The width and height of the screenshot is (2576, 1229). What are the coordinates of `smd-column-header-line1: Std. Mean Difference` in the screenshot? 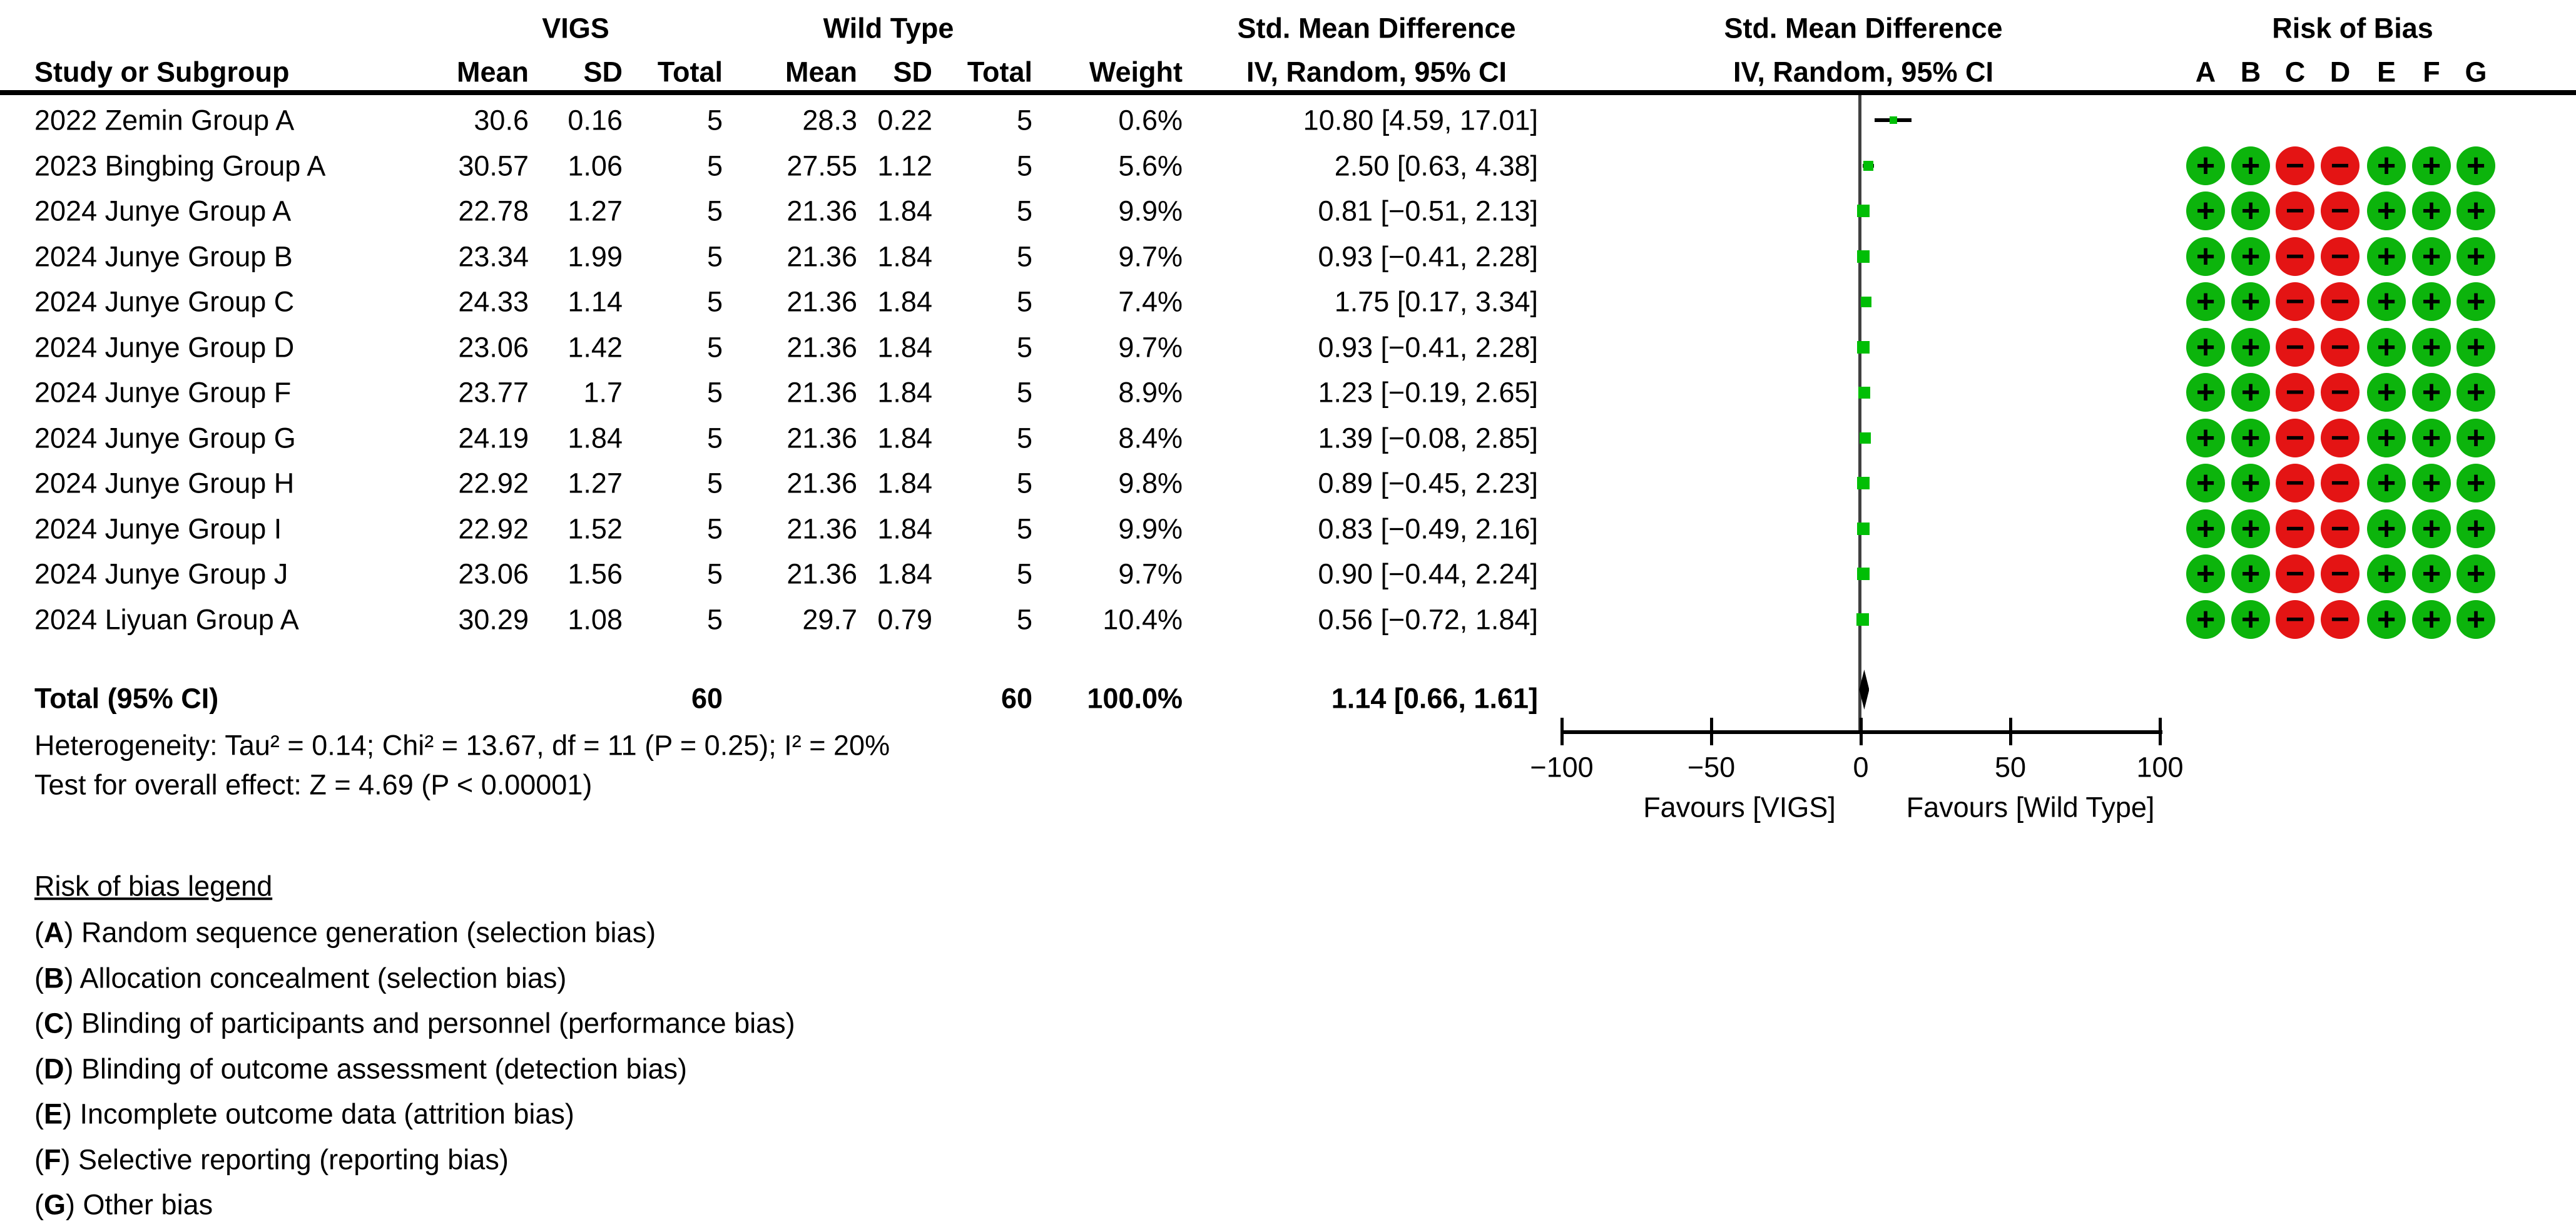 It's located at (1376, 28).